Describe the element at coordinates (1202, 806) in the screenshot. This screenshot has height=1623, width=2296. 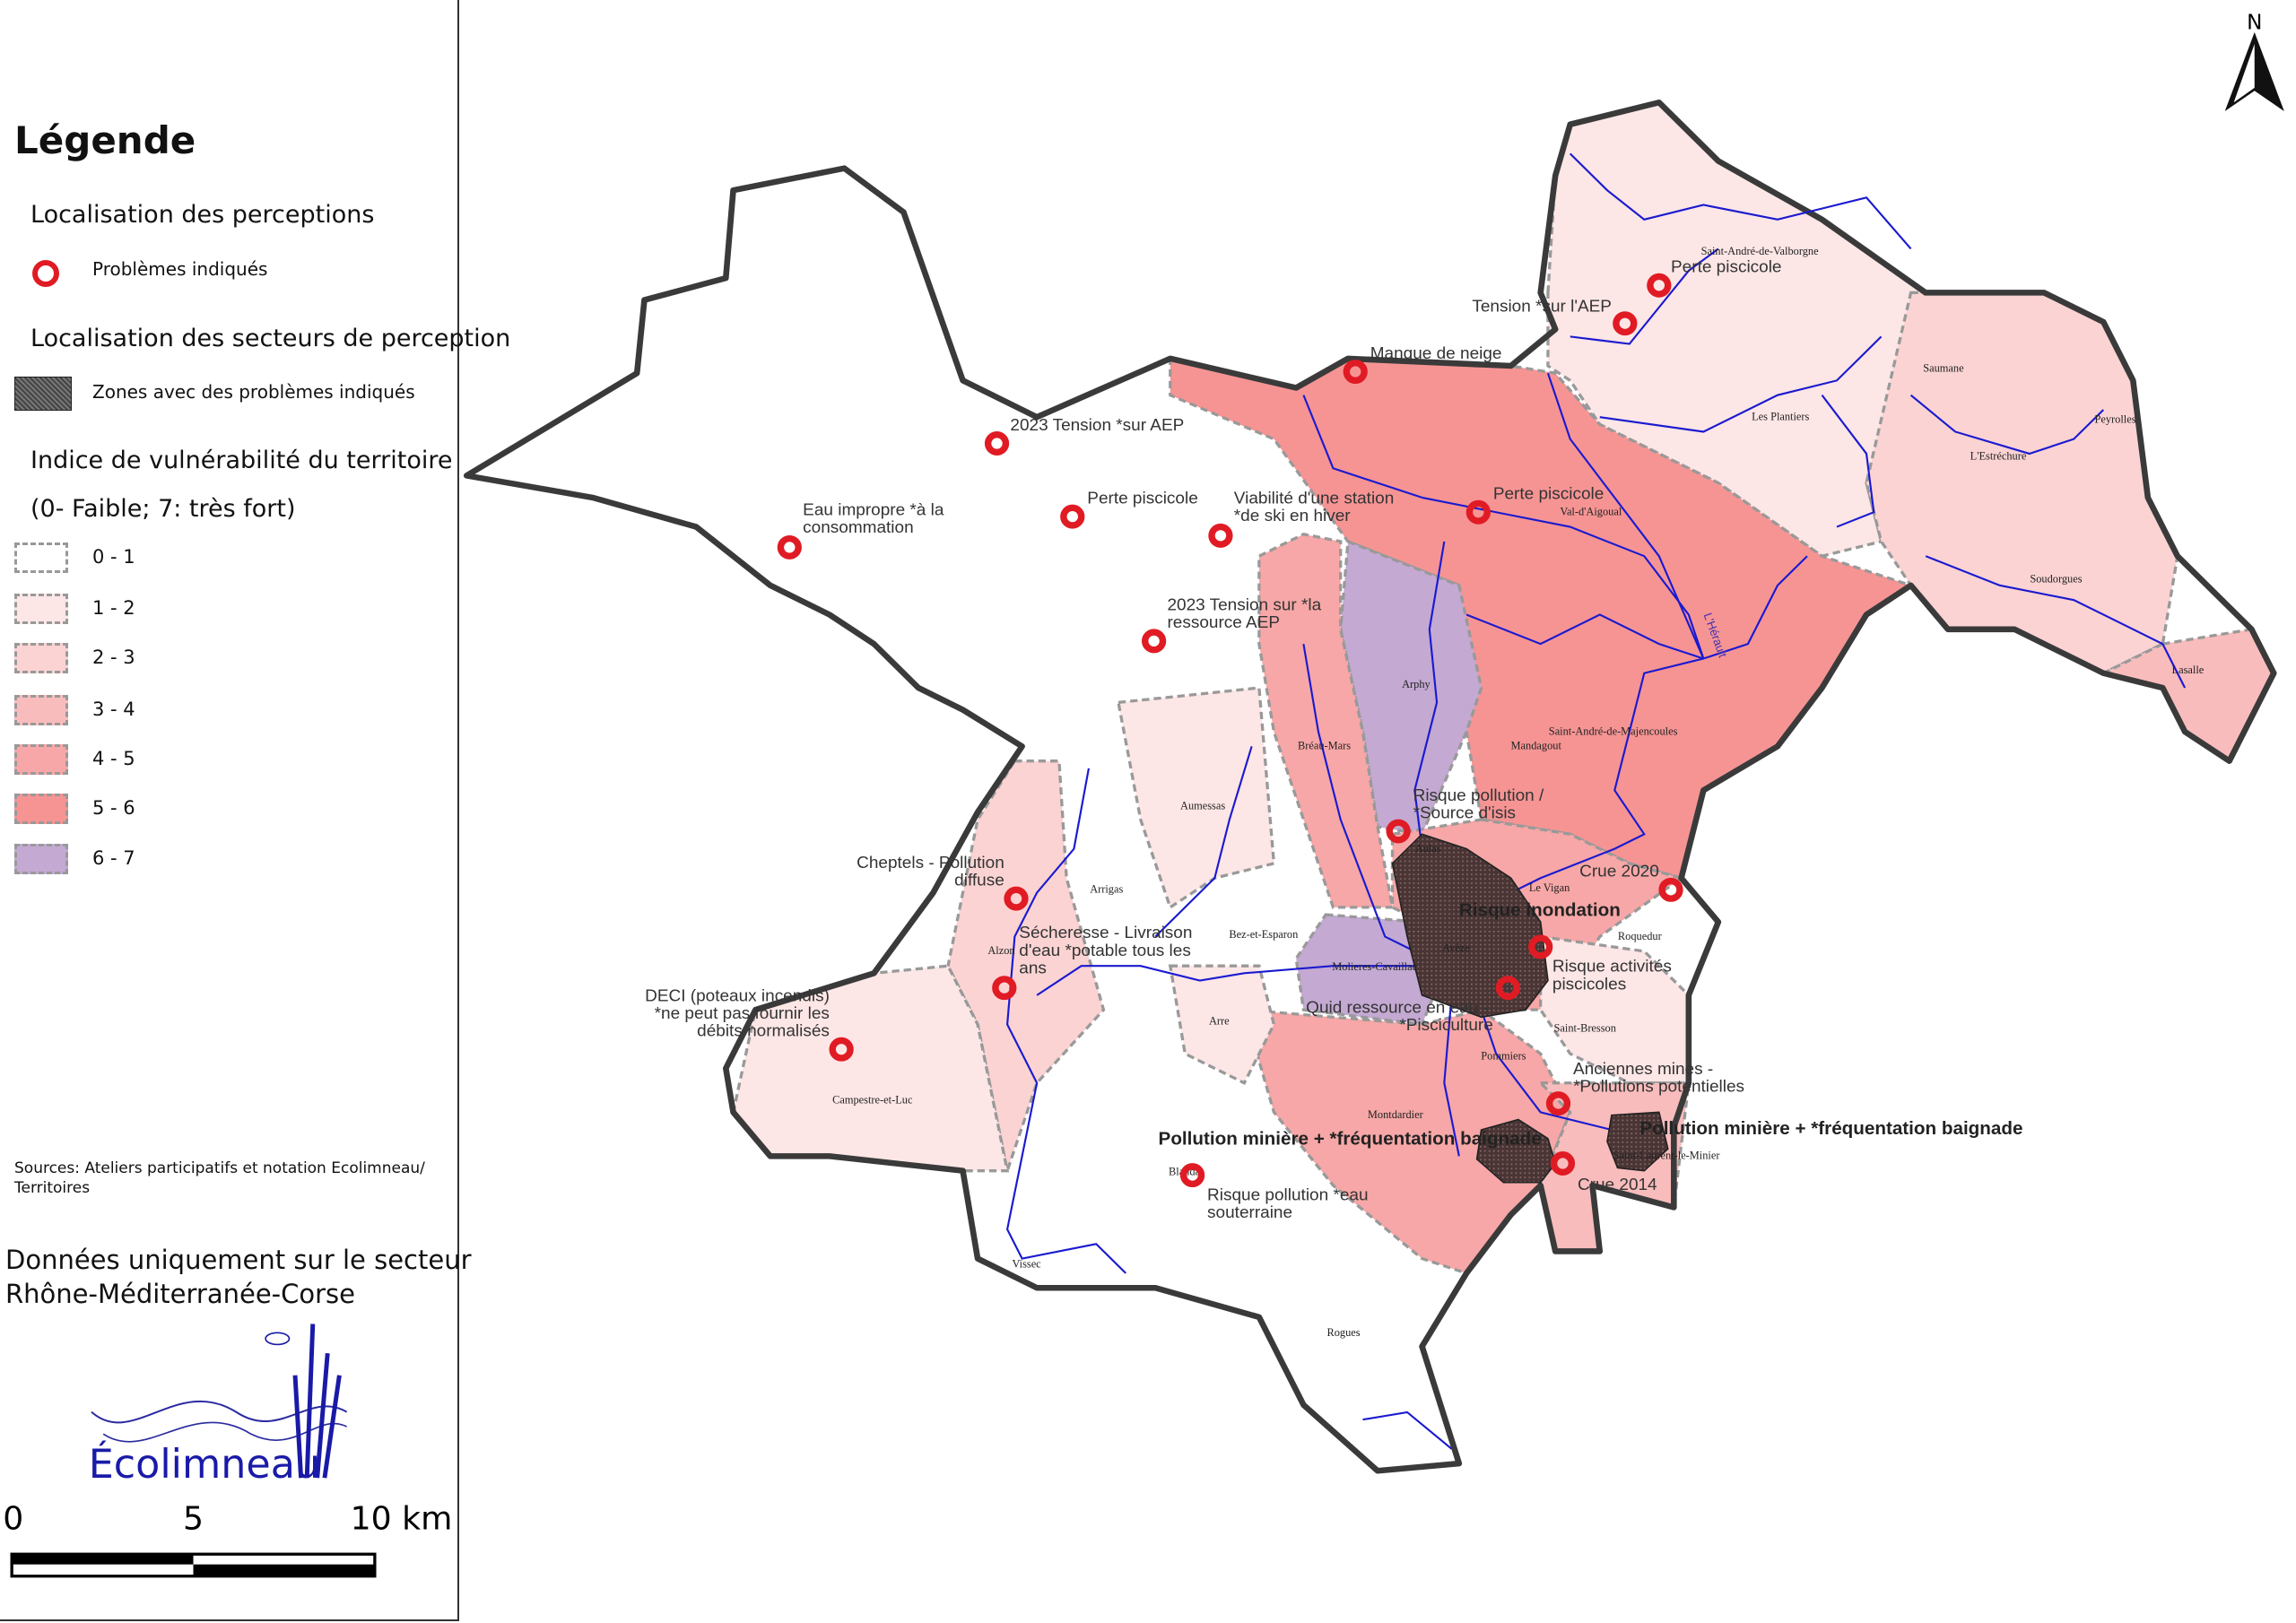
I see `commune-label: Aumessas` at that location.